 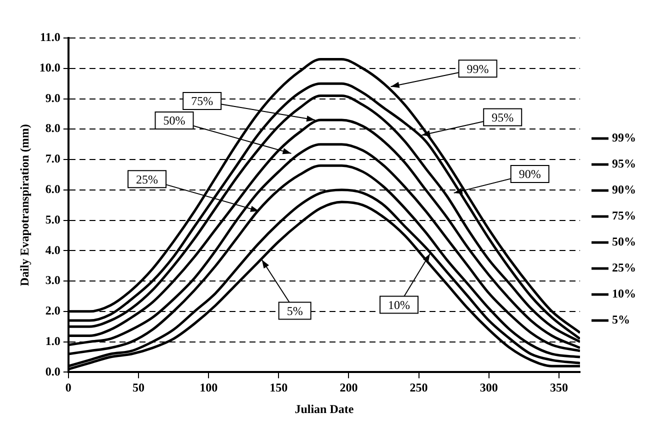 What do you see at coordinates (24, 205) in the screenshot?
I see `y-axis-title: Daily Evapotranspiration (mm)` at bounding box center [24, 205].